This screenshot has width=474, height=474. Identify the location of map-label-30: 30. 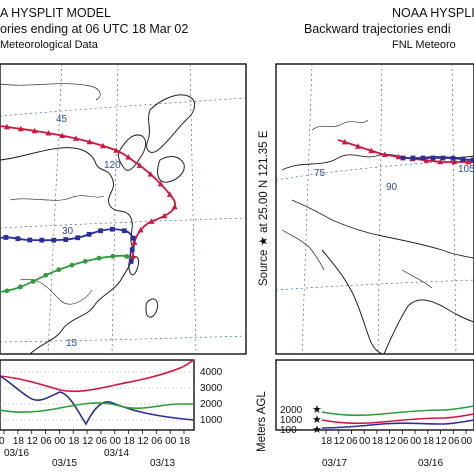
(68, 231).